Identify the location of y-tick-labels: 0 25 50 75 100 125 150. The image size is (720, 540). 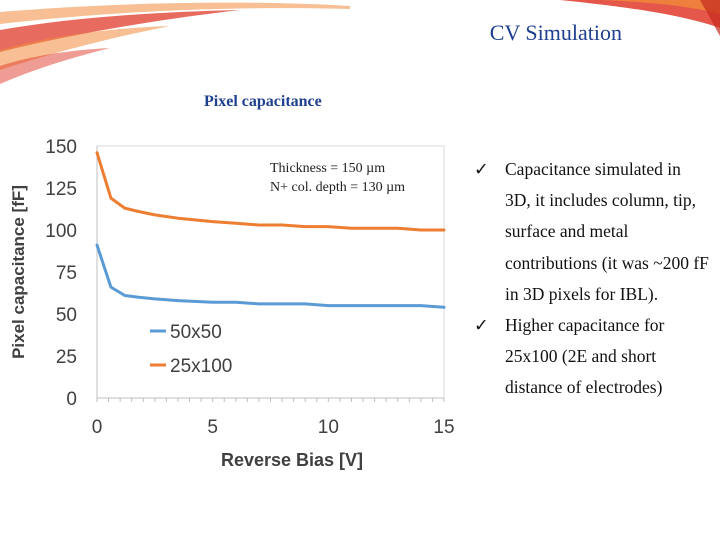
(61, 273).